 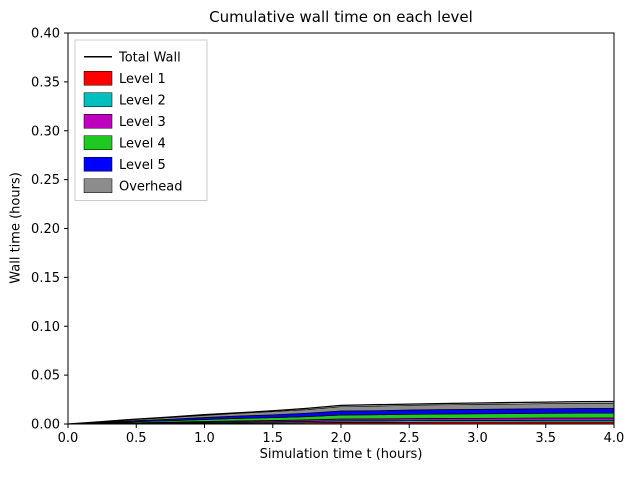 What do you see at coordinates (45, 376) in the screenshot?
I see `y-tick-label: 0.05` at bounding box center [45, 376].